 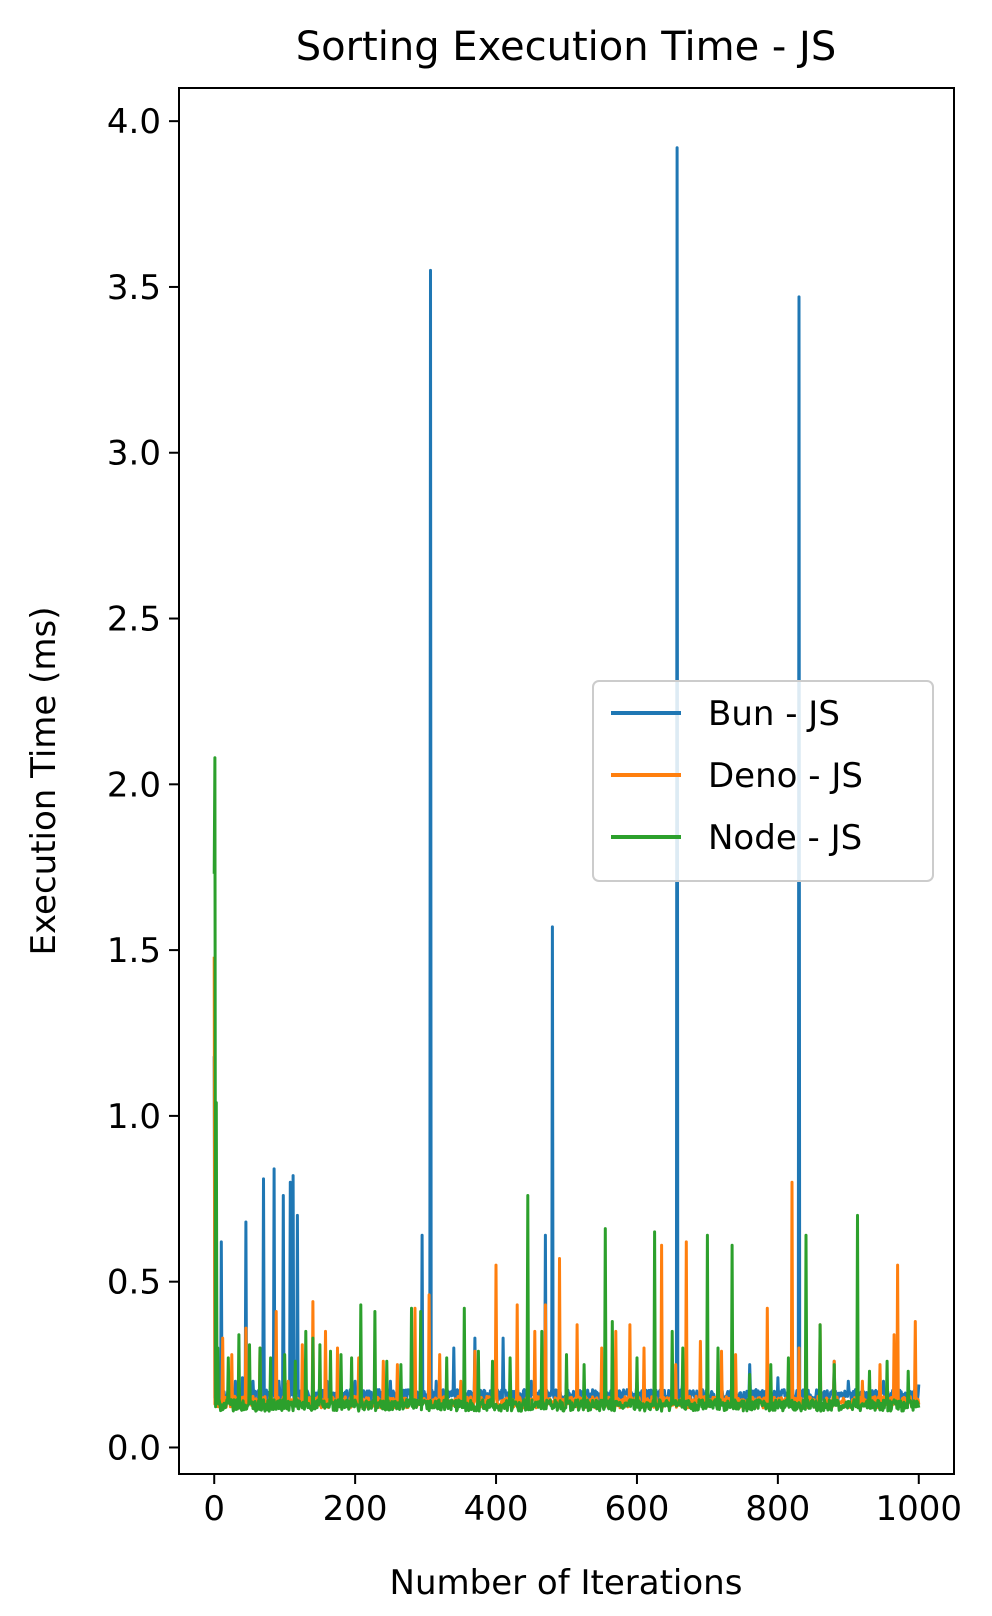 What do you see at coordinates (214, 1509) in the screenshot?
I see `x-tick-label: 0` at bounding box center [214, 1509].